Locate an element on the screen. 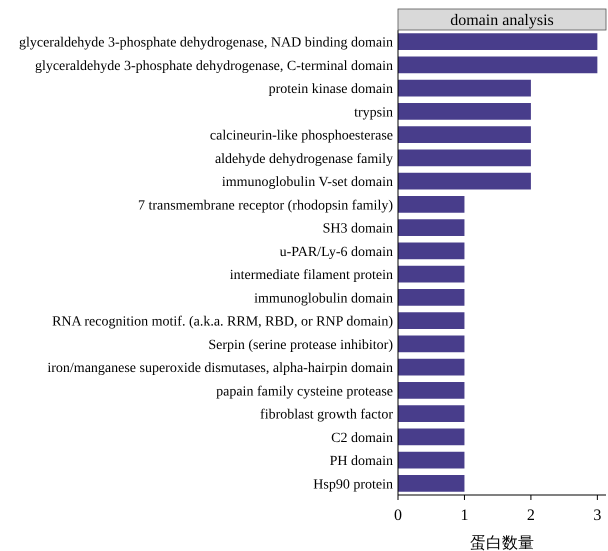 Image resolution: width=608 pixels, height=551 pixels. y-tick-label: PH domain is located at coordinates (361, 462).